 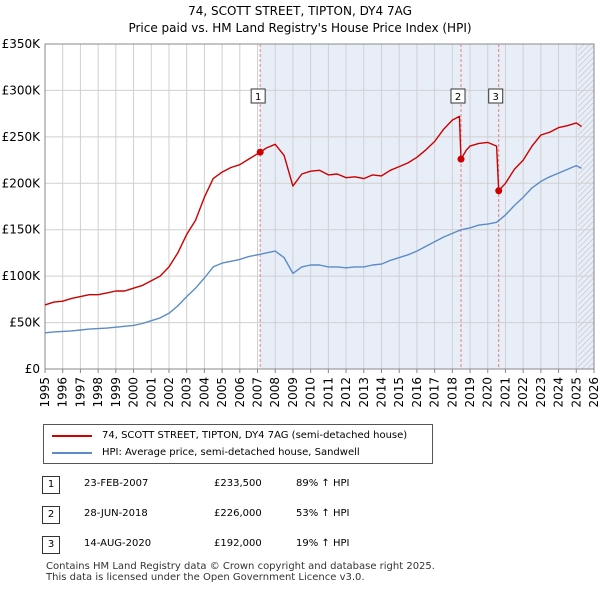 I want to click on x-tick-label: 2018, so click(x=452, y=392).